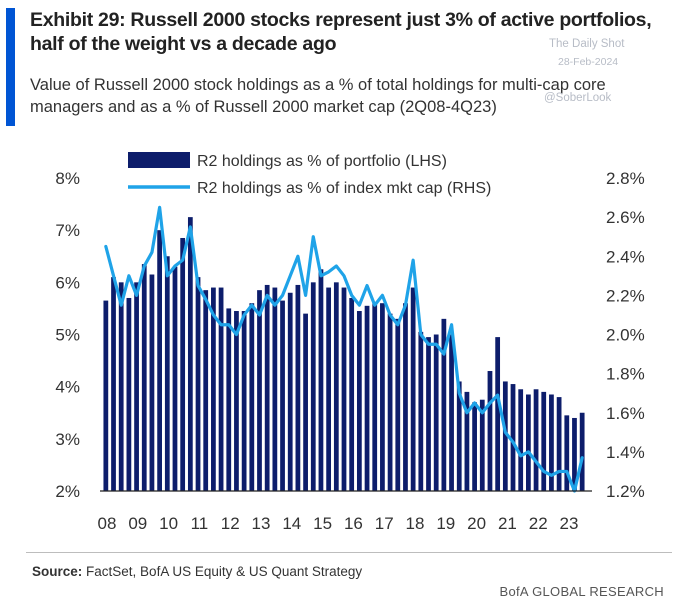 The height and width of the screenshot is (608, 680). I want to click on bar-1Q19, so click(436, 412).